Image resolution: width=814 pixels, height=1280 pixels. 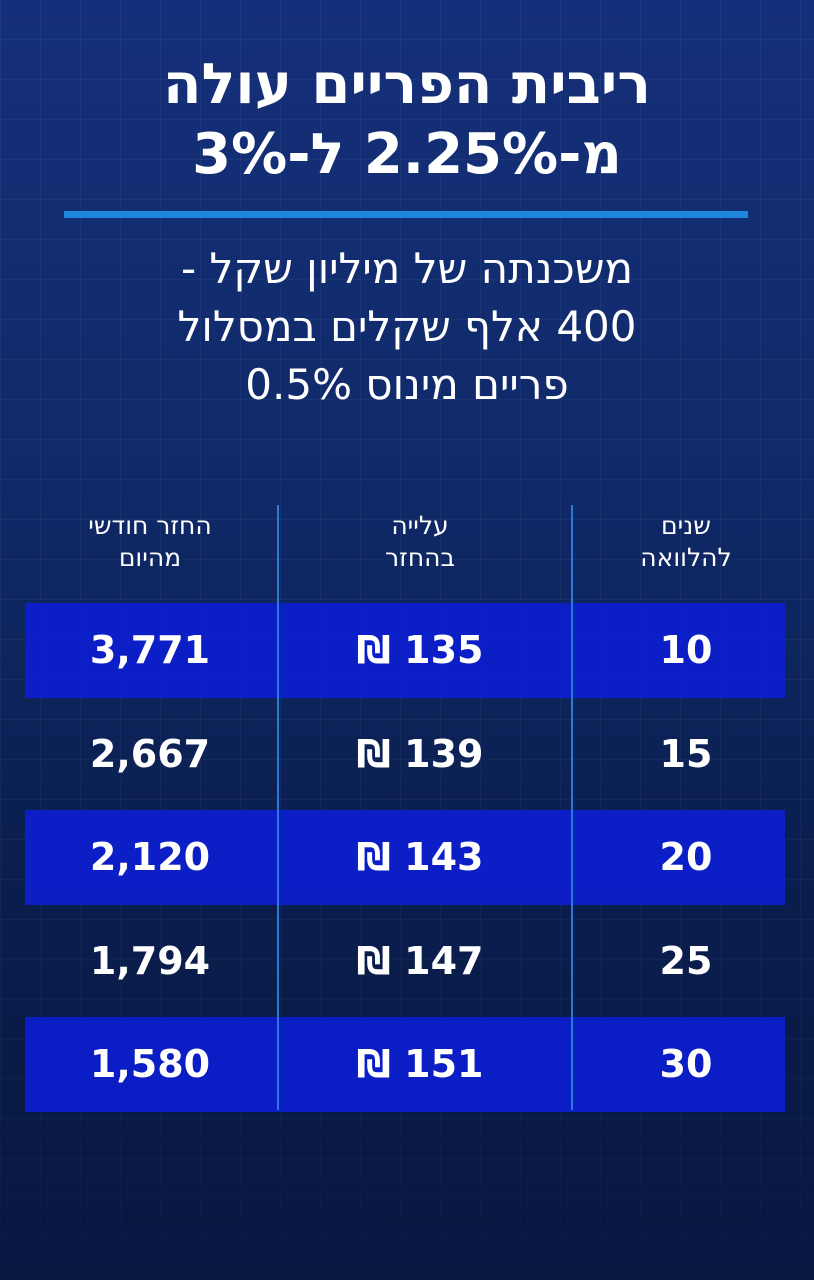 What do you see at coordinates (686, 525) in the screenshot?
I see `header-line: שנים` at bounding box center [686, 525].